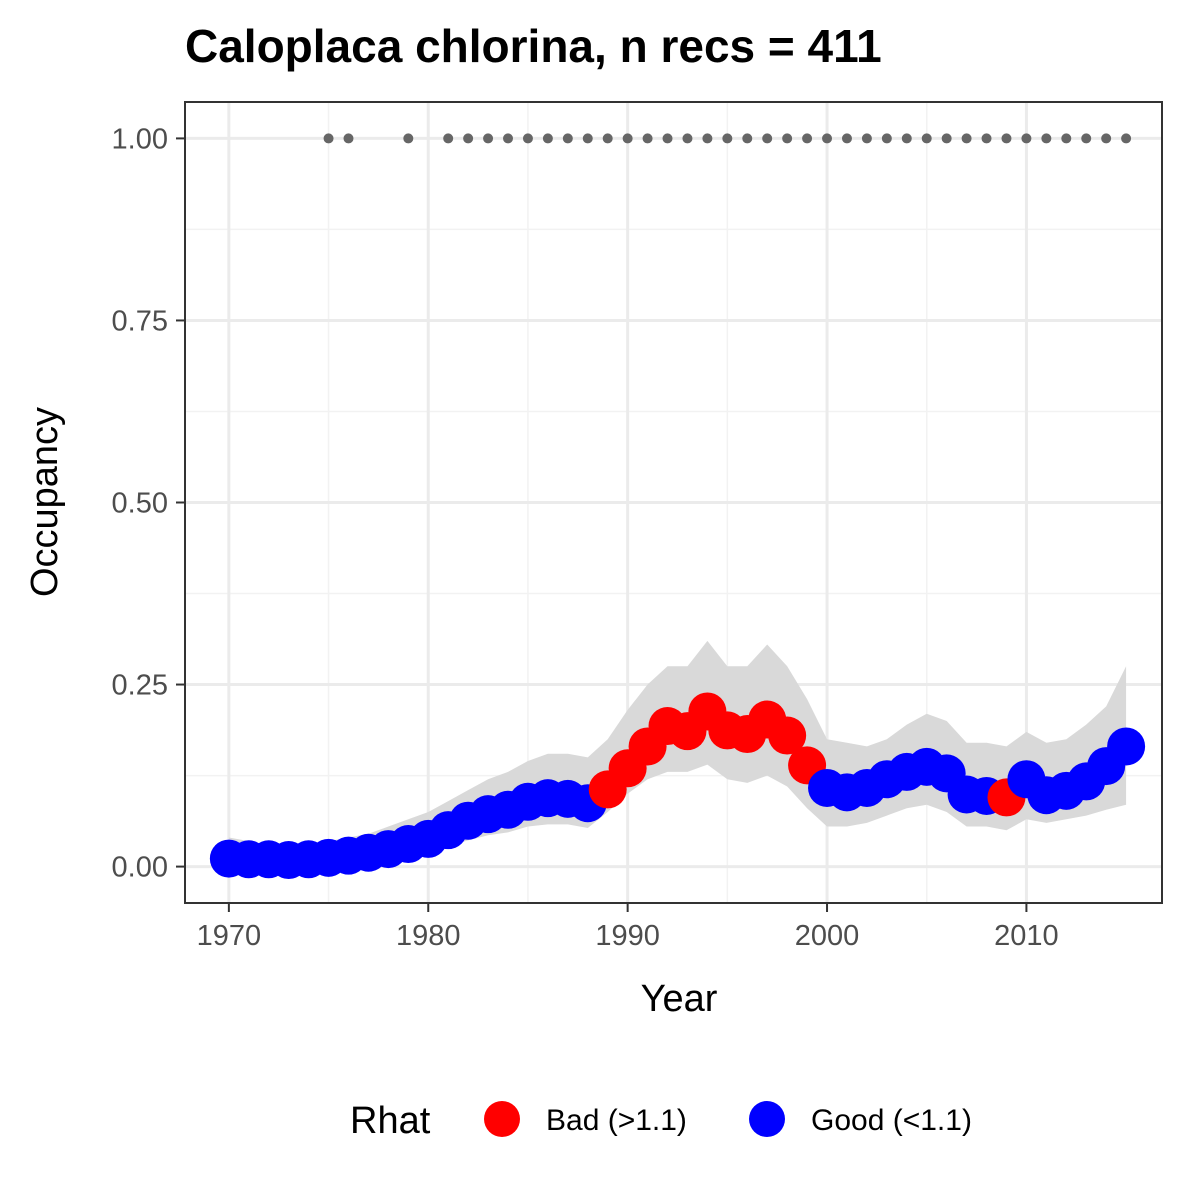 The width and height of the screenshot is (1200, 1200). I want to click on y-tick-label: 0.75, so click(140, 321).